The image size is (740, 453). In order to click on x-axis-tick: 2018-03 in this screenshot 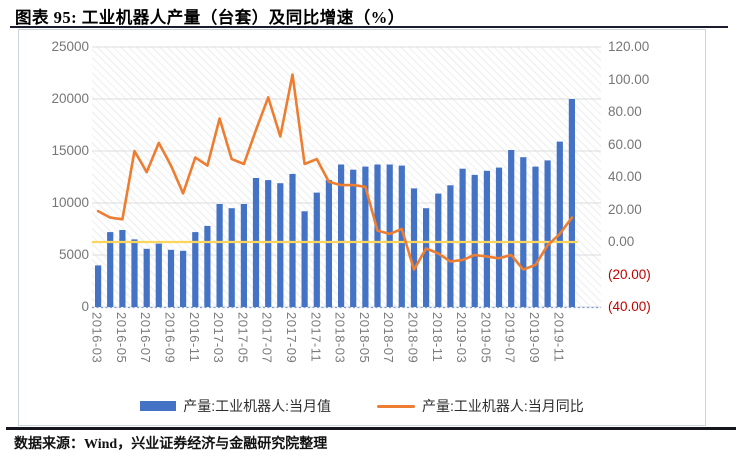, I will do `click(340, 338)`.